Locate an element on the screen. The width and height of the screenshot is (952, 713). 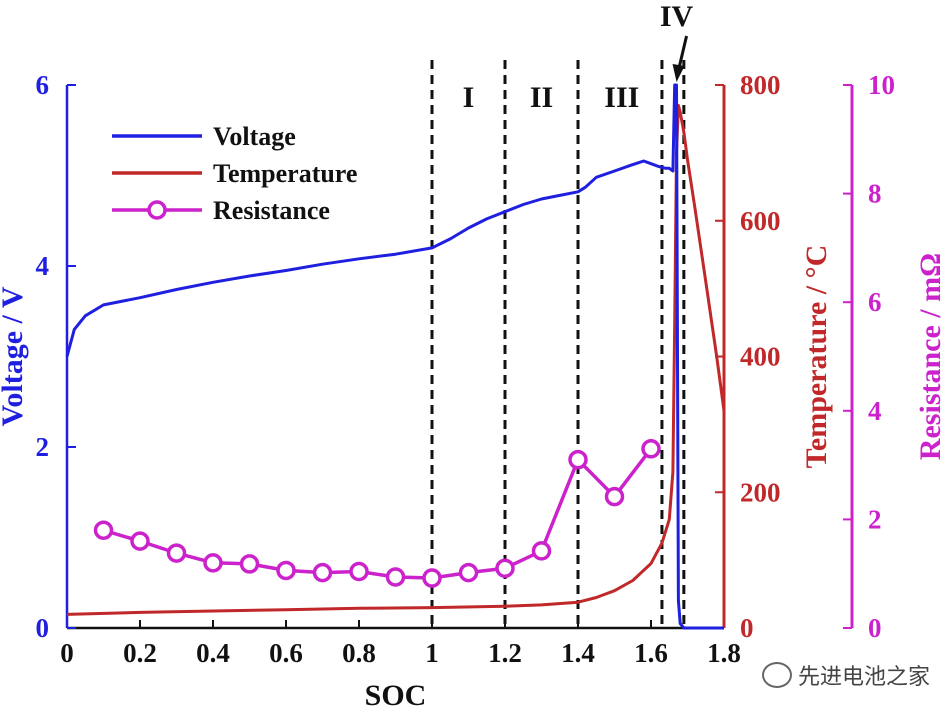
y-tick-label-2: 0 is located at coordinates (747, 628).